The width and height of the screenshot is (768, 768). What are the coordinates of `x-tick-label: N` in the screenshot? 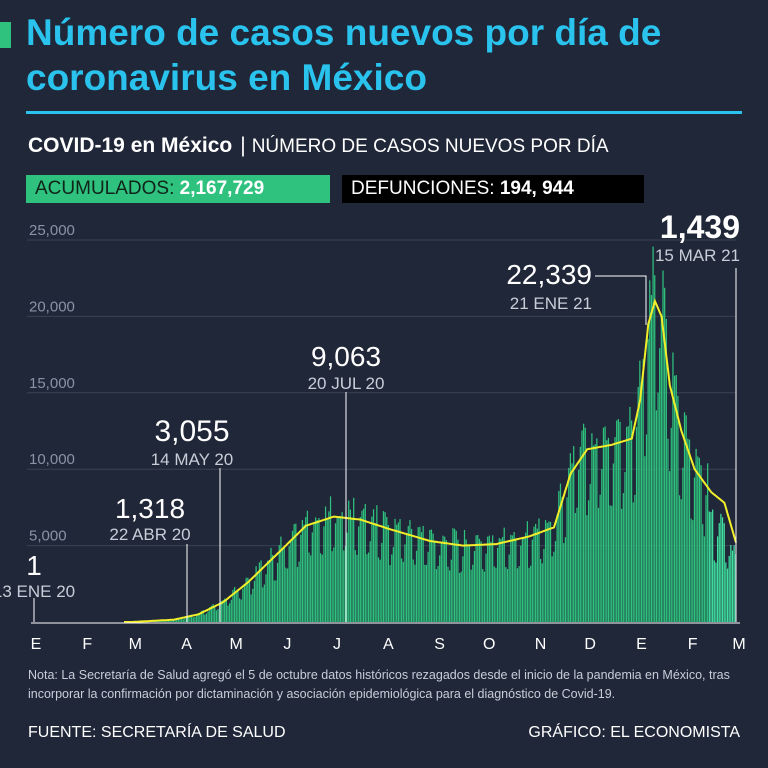 It's located at (541, 644).